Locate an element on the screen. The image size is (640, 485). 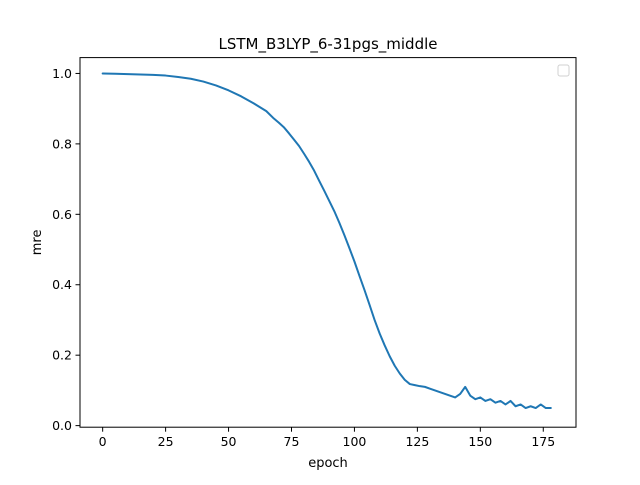
y-axis-label: mre is located at coordinates (37, 243).